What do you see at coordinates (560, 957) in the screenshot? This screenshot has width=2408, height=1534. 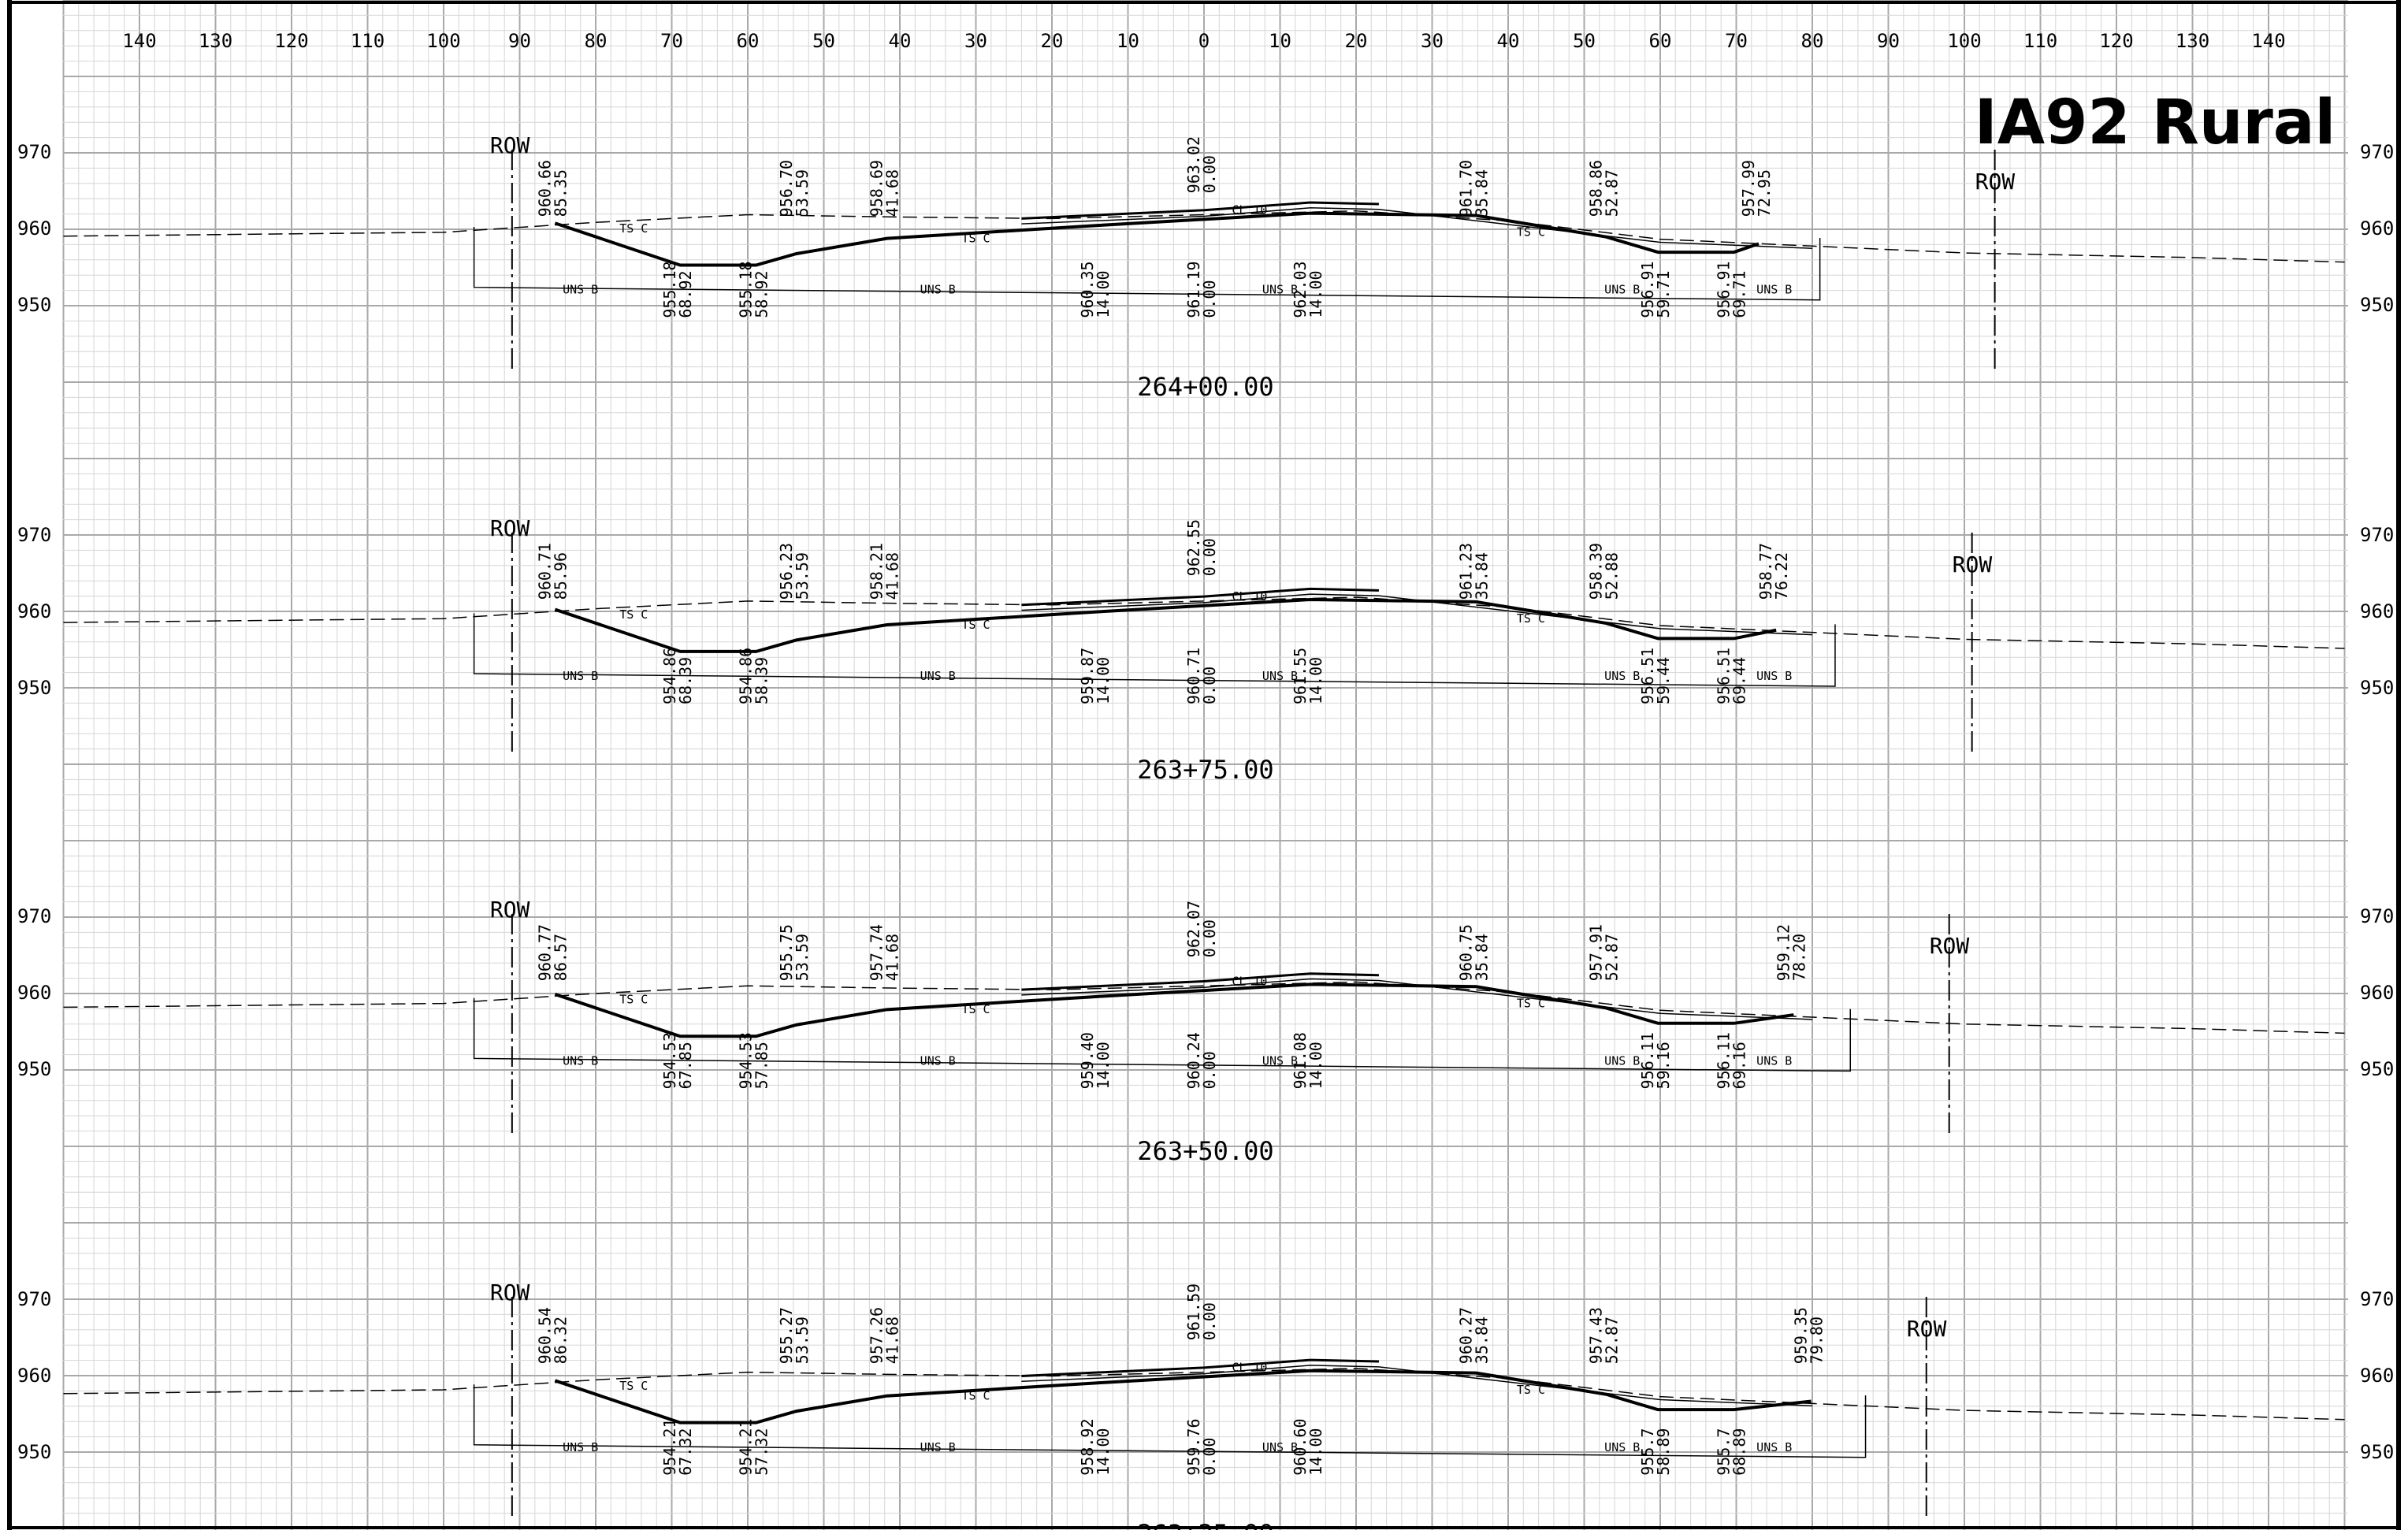 I see `top-offset-annotation: 86.57` at bounding box center [560, 957].